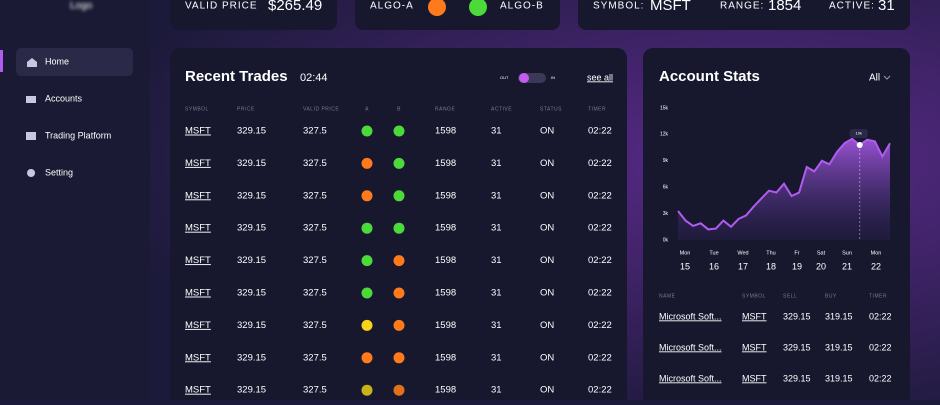 Image resolution: width=940 pixels, height=405 pixels. I want to click on column-header: BUY, so click(831, 296).